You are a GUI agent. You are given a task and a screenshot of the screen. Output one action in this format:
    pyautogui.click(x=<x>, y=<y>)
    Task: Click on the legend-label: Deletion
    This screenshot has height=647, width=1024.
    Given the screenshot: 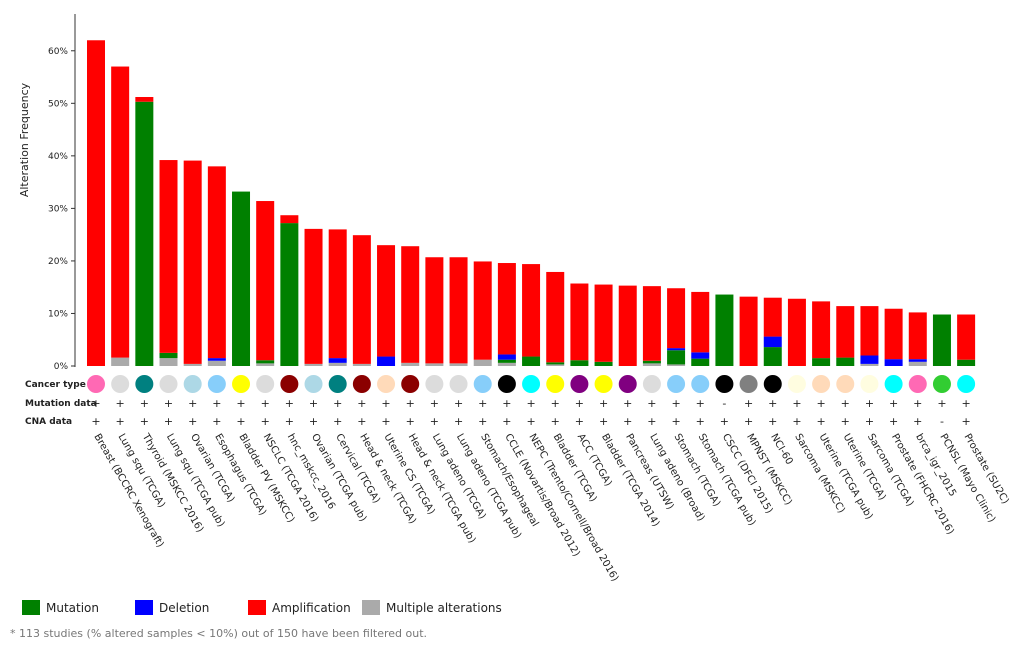 What is the action you would take?
    pyautogui.click(x=184, y=608)
    